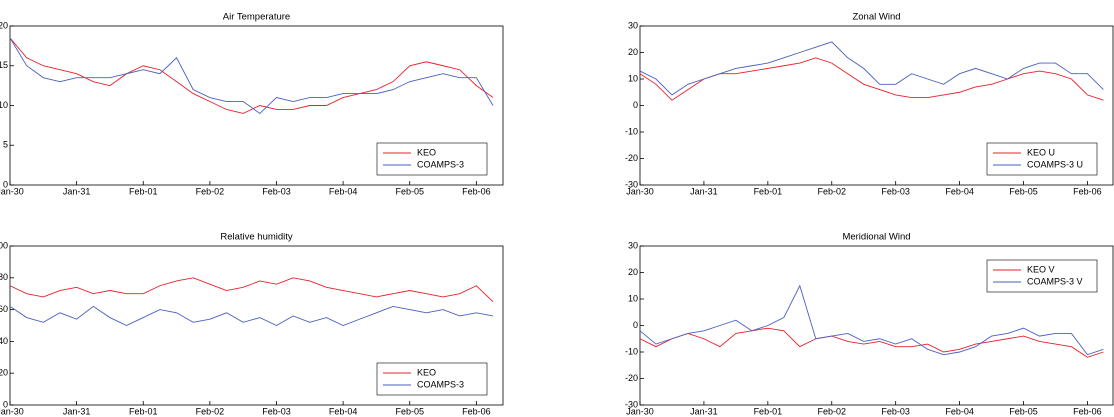 The image size is (1114, 417). Describe the element at coordinates (4, 277) in the screenshot. I see `y-tick-label: 80` at that location.